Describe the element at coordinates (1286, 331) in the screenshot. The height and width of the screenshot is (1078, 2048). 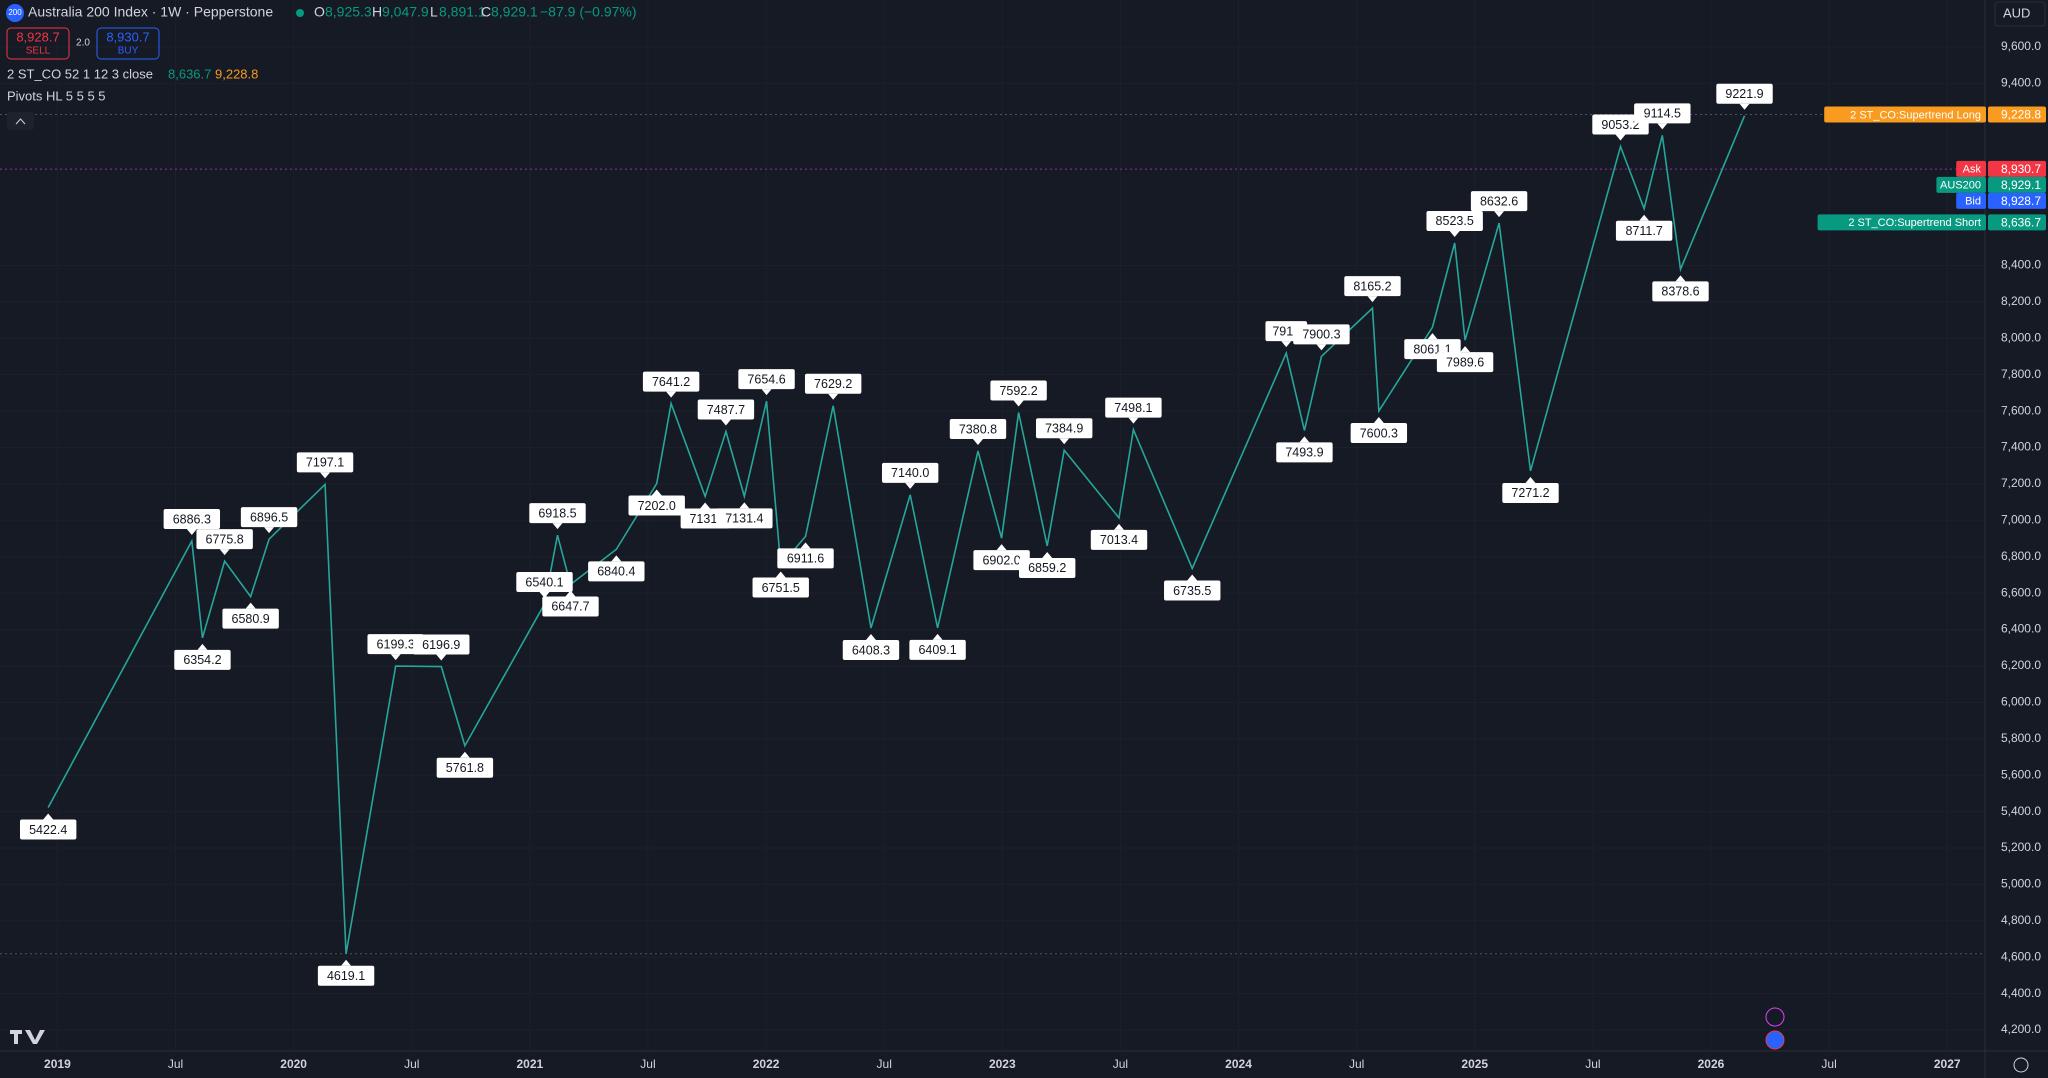
I see `pivot-label: 7918` at that location.